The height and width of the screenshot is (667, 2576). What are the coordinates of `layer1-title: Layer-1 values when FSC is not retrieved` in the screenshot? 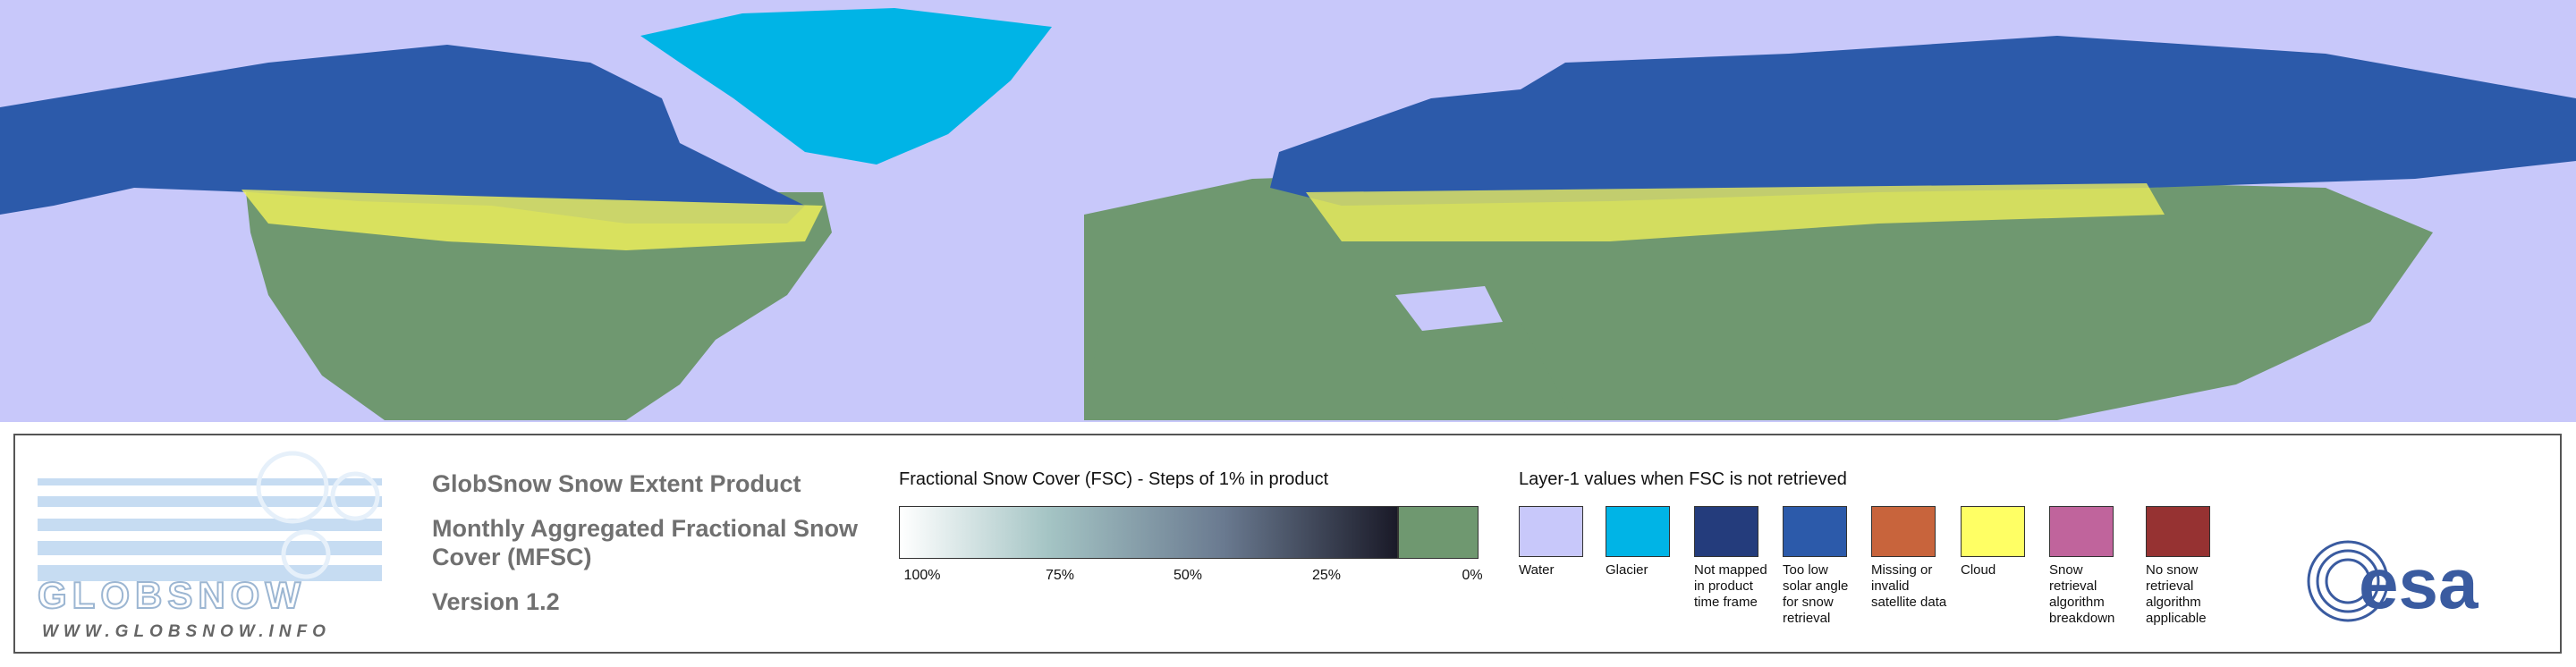 It's located at (1683, 479).